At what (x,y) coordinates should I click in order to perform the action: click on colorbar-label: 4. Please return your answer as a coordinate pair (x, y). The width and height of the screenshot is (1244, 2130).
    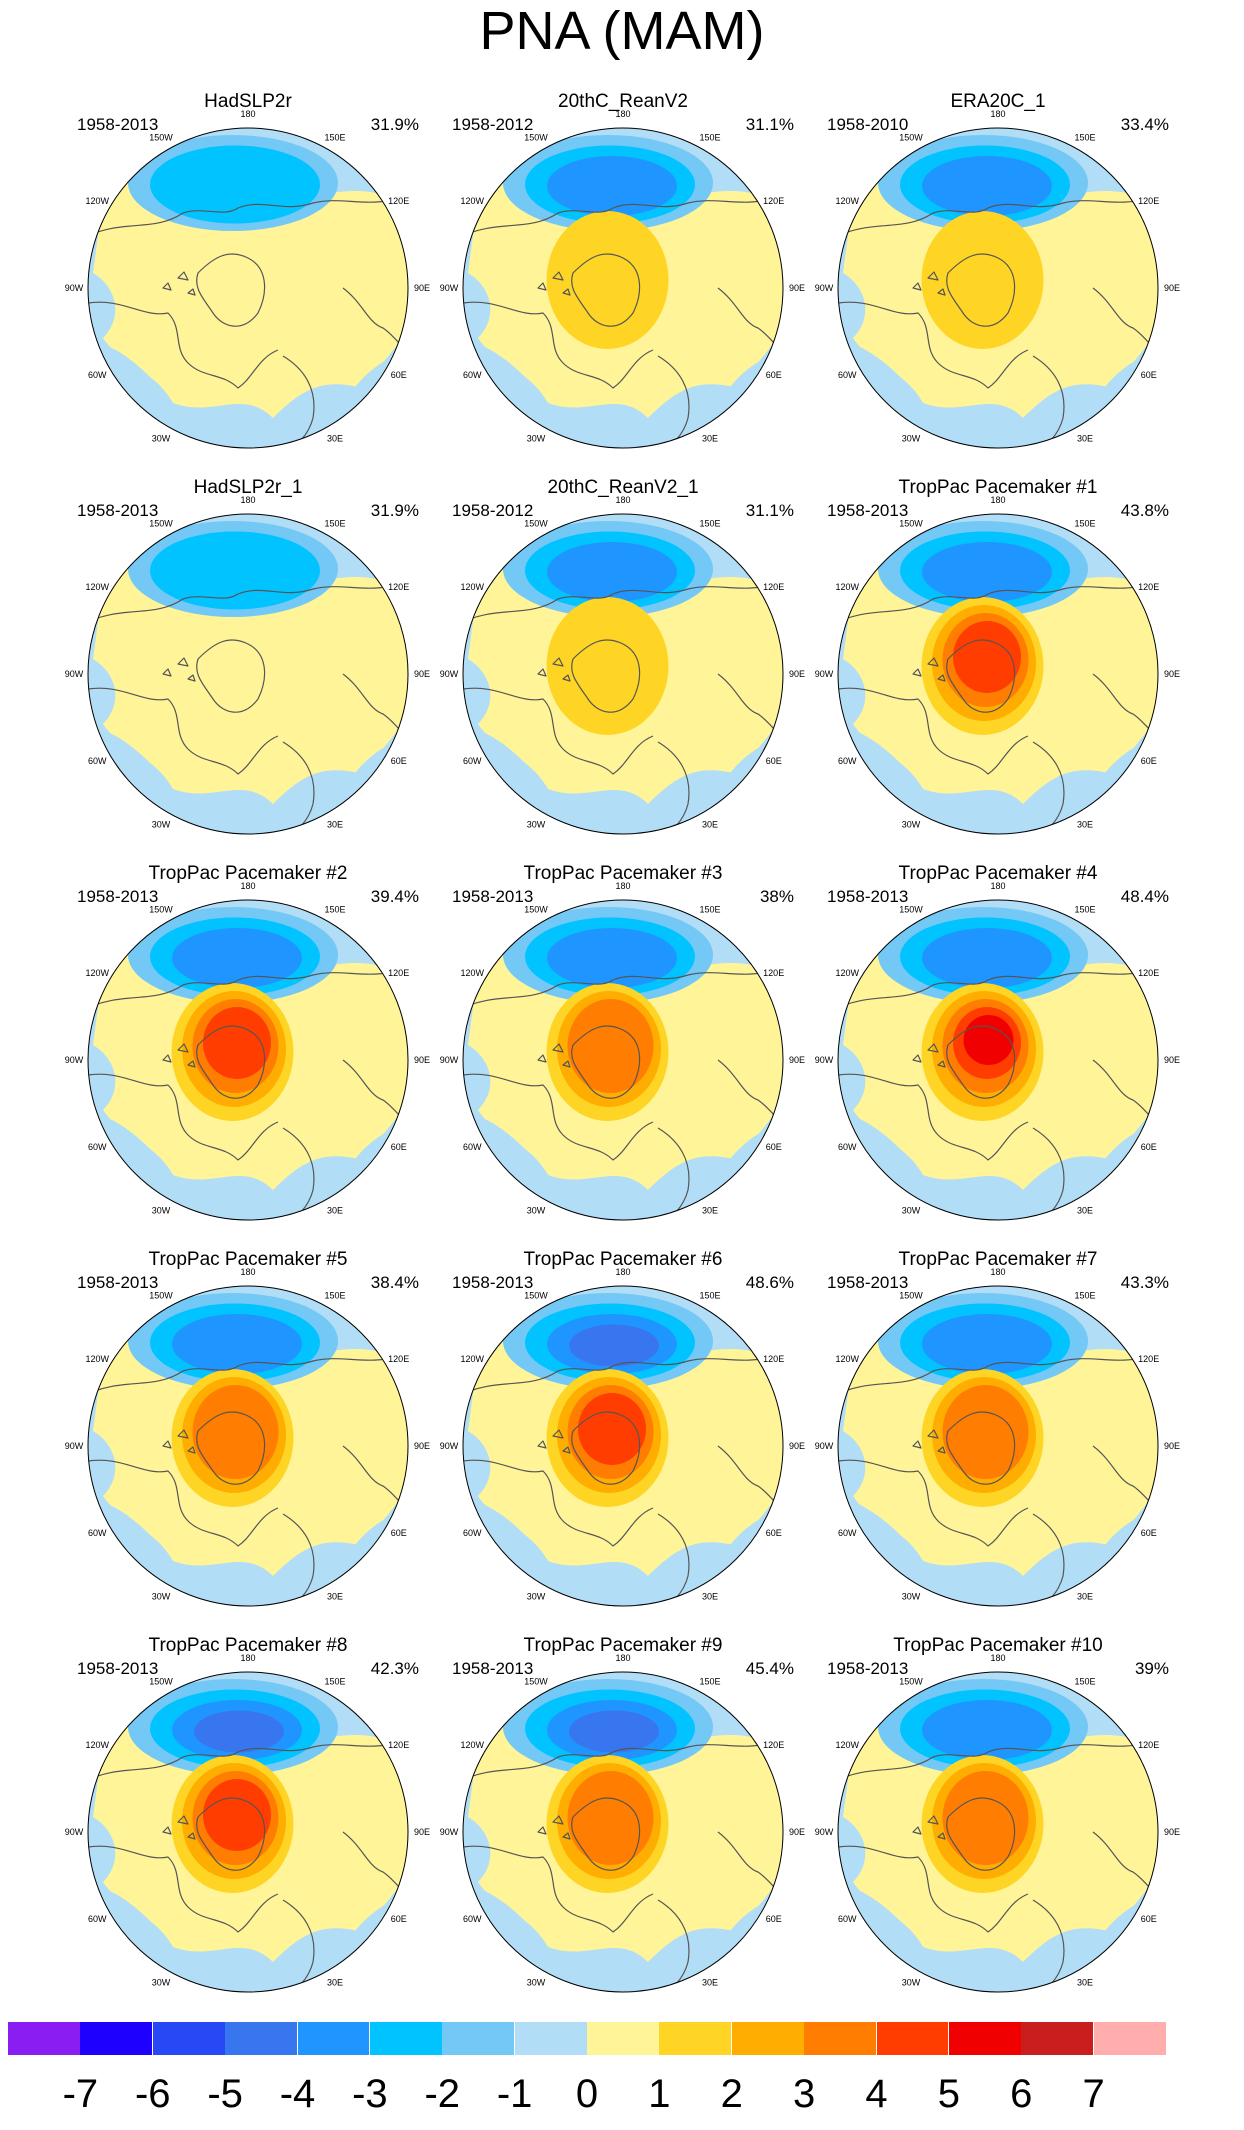
    Looking at the image, I should click on (876, 2094).